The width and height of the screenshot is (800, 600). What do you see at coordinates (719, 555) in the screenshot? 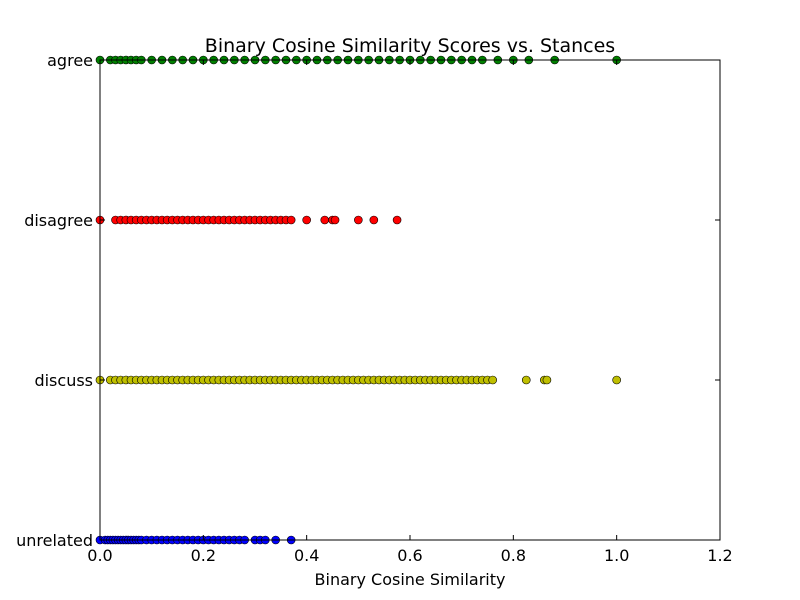
I see `x-tick-label: 1.2` at bounding box center [719, 555].